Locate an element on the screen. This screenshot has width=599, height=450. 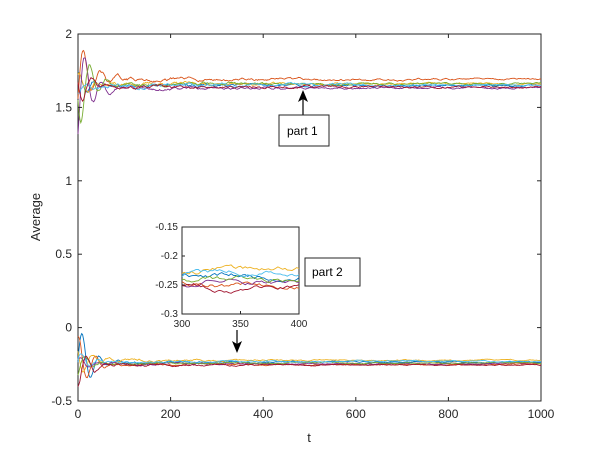
y-tick-label: 1 is located at coordinates (68, 181).